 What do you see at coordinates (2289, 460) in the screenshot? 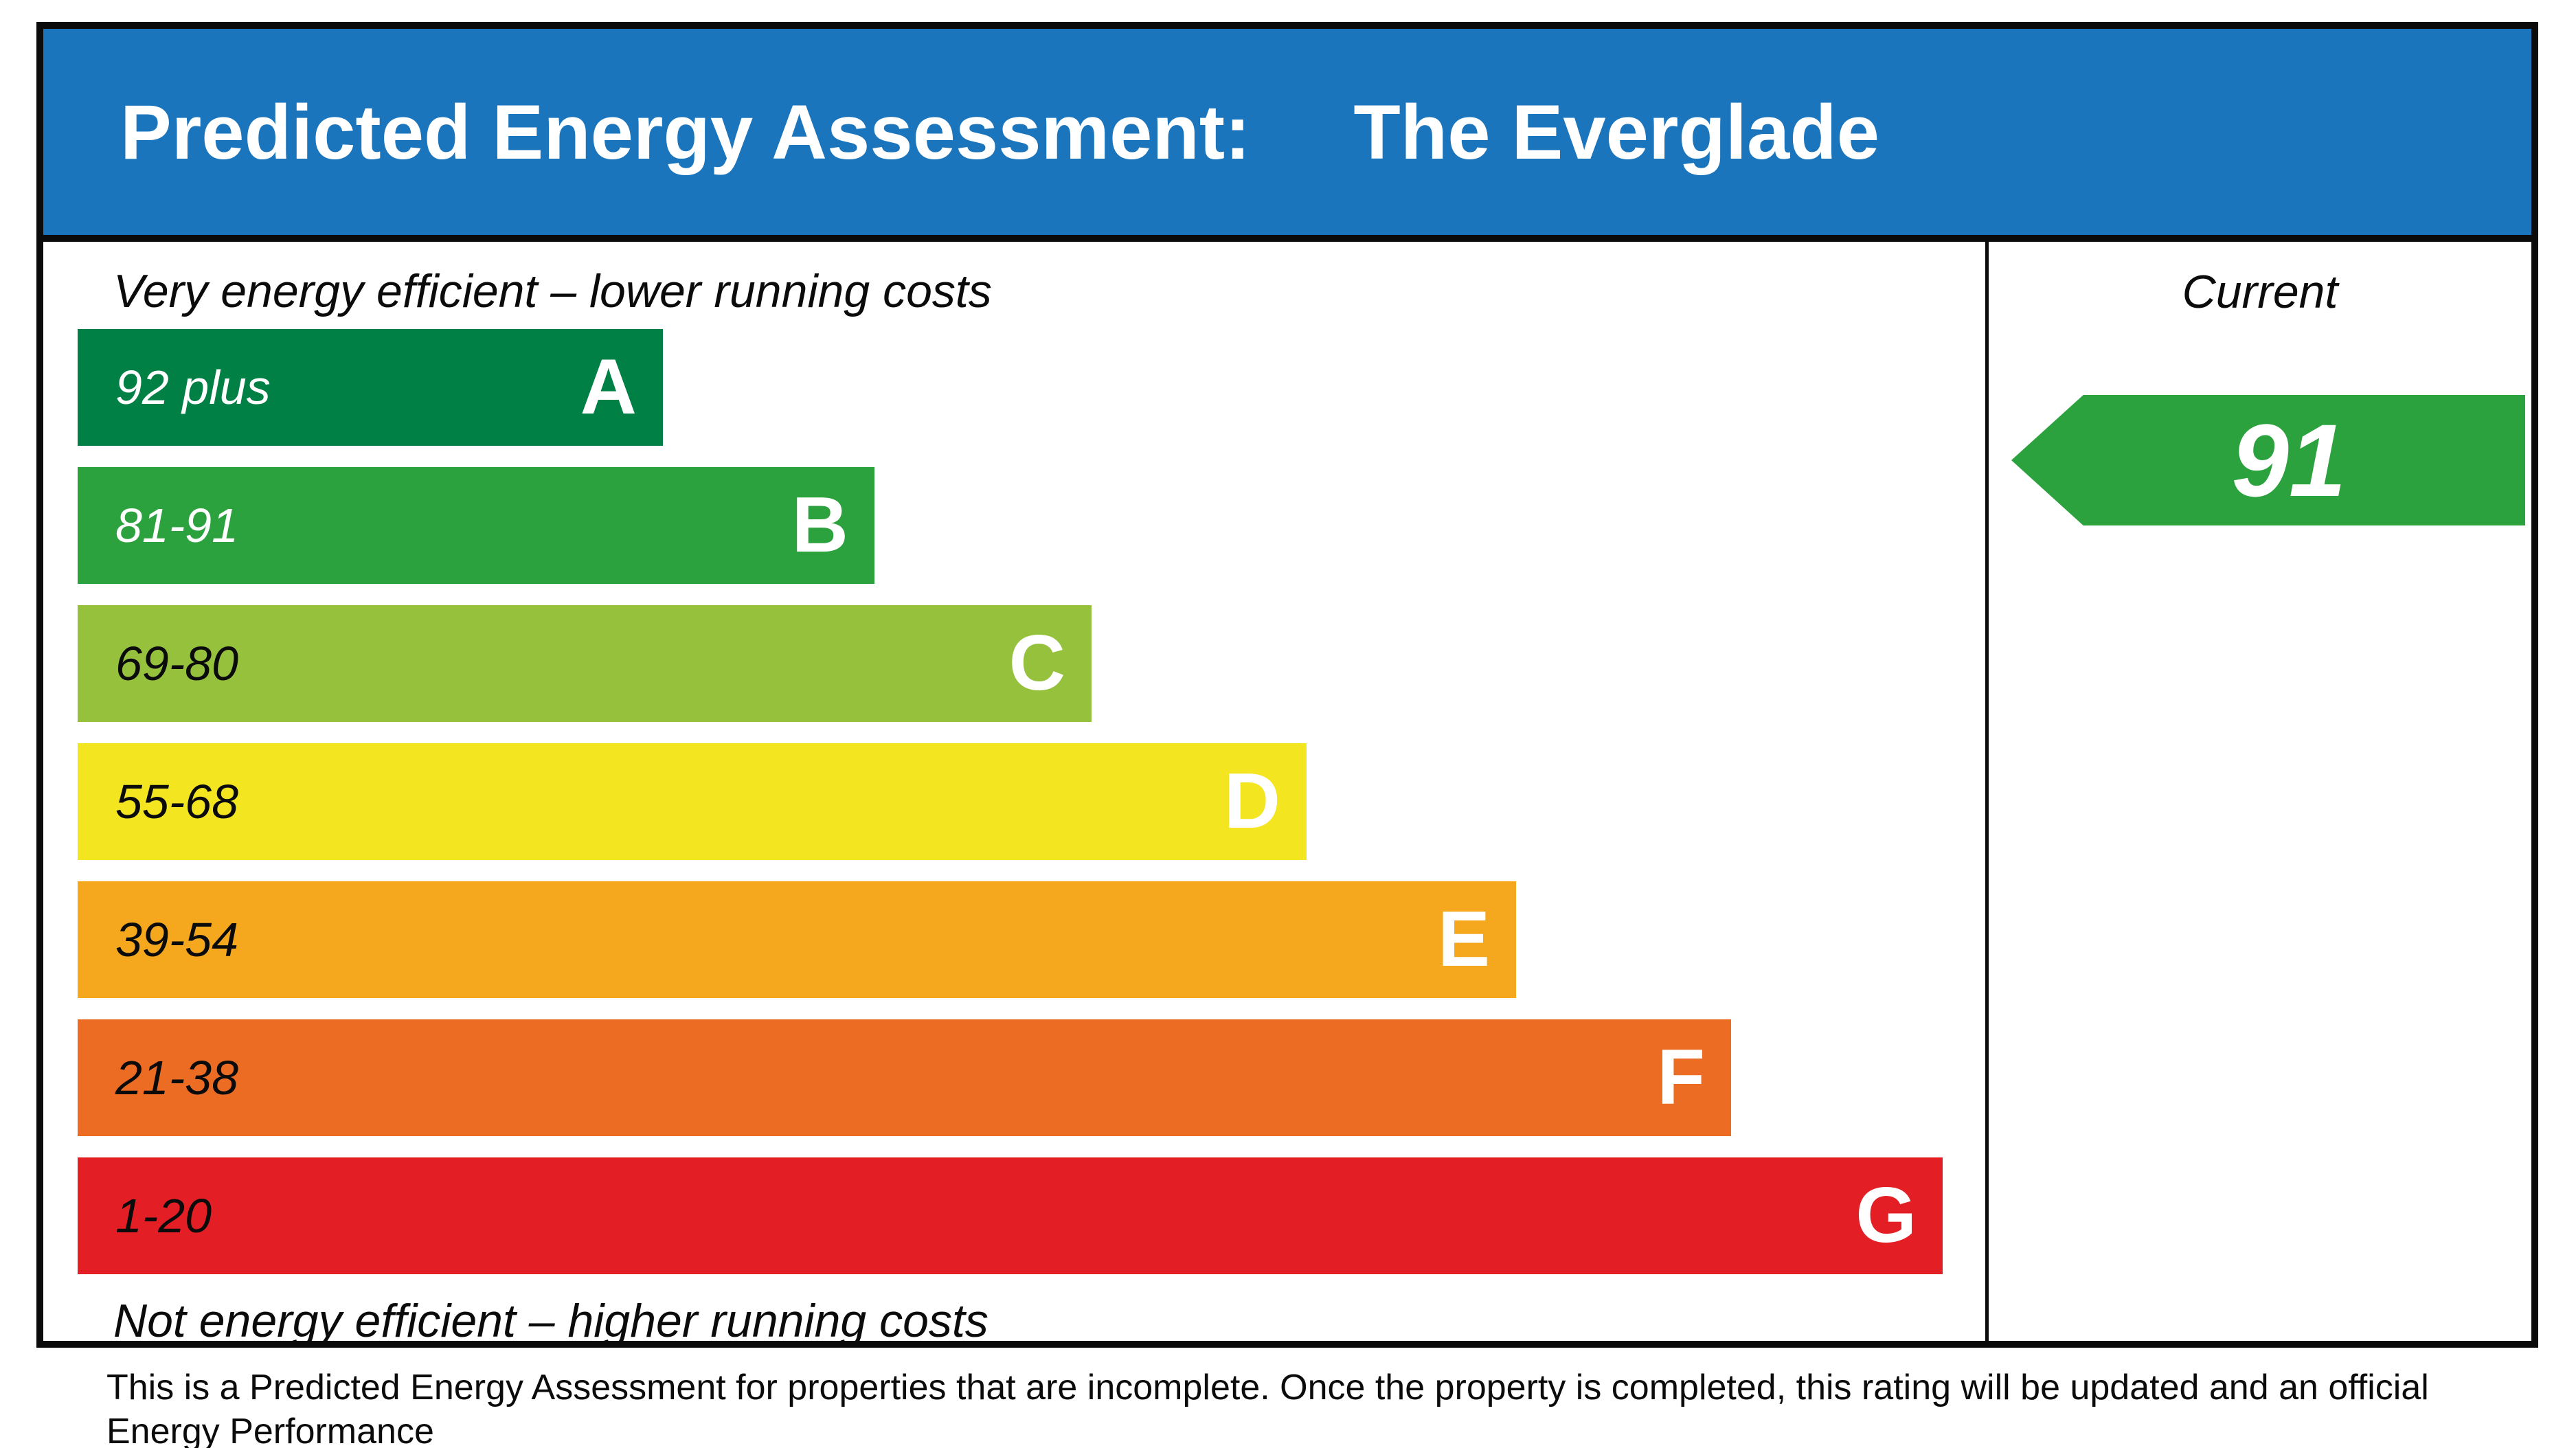
I see `current-rating-value: 91` at bounding box center [2289, 460].